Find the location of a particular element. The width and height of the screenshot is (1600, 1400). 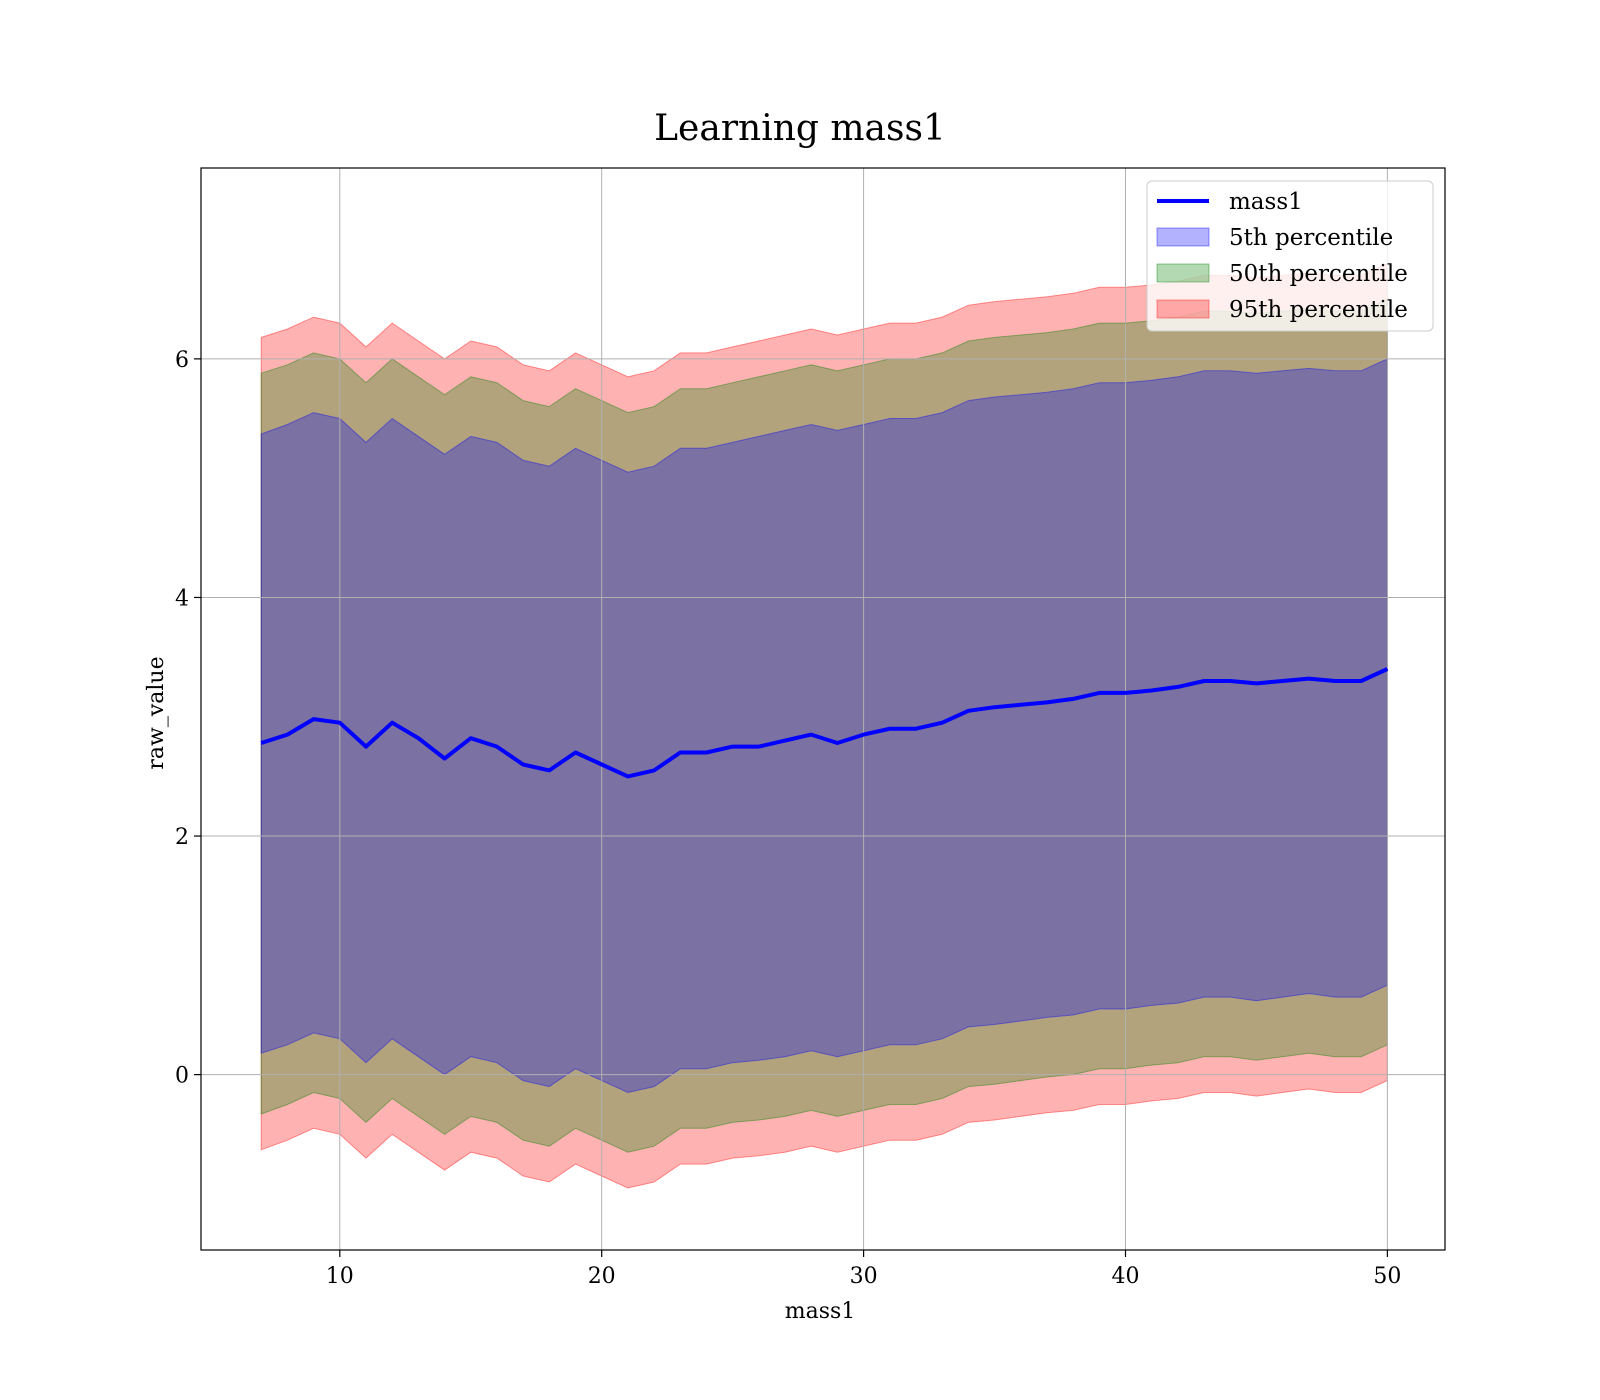

legend-label: 95th percentile is located at coordinates (1318, 310).